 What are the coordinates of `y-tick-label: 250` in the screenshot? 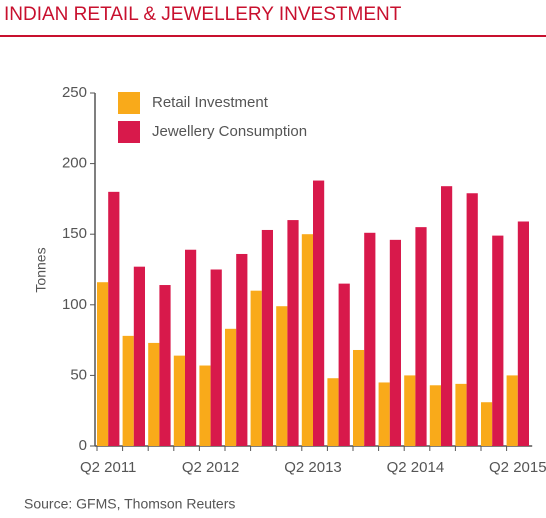 It's located at (74, 92).